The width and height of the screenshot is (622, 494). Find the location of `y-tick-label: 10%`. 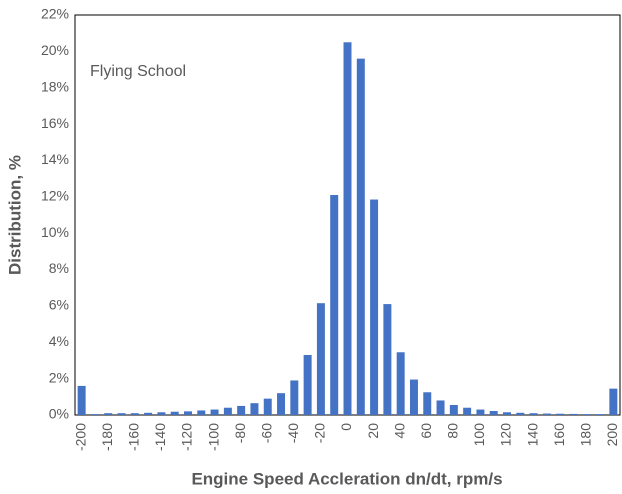

y-tick-label: 10% is located at coordinates (55, 232).